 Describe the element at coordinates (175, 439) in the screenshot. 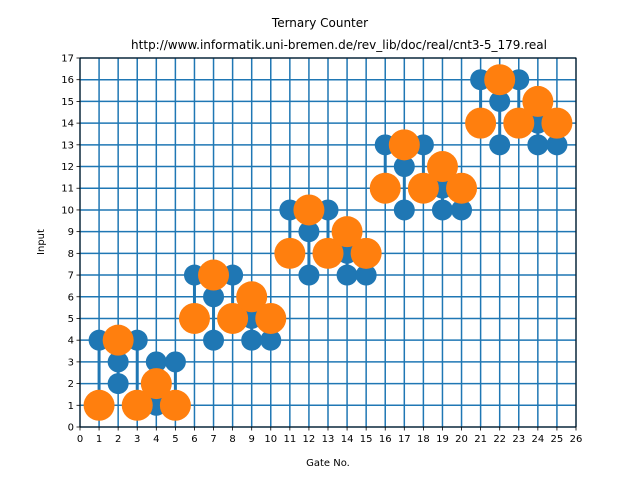

I see `x-tick-label: 5` at that location.